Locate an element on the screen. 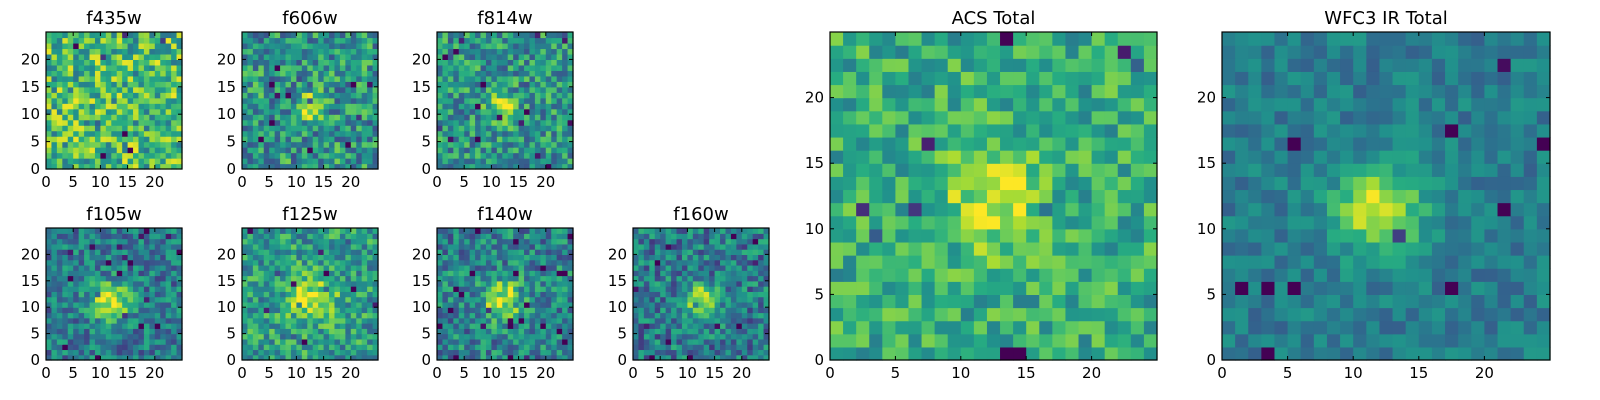  x-tick-label: 15 is located at coordinates (127, 182).